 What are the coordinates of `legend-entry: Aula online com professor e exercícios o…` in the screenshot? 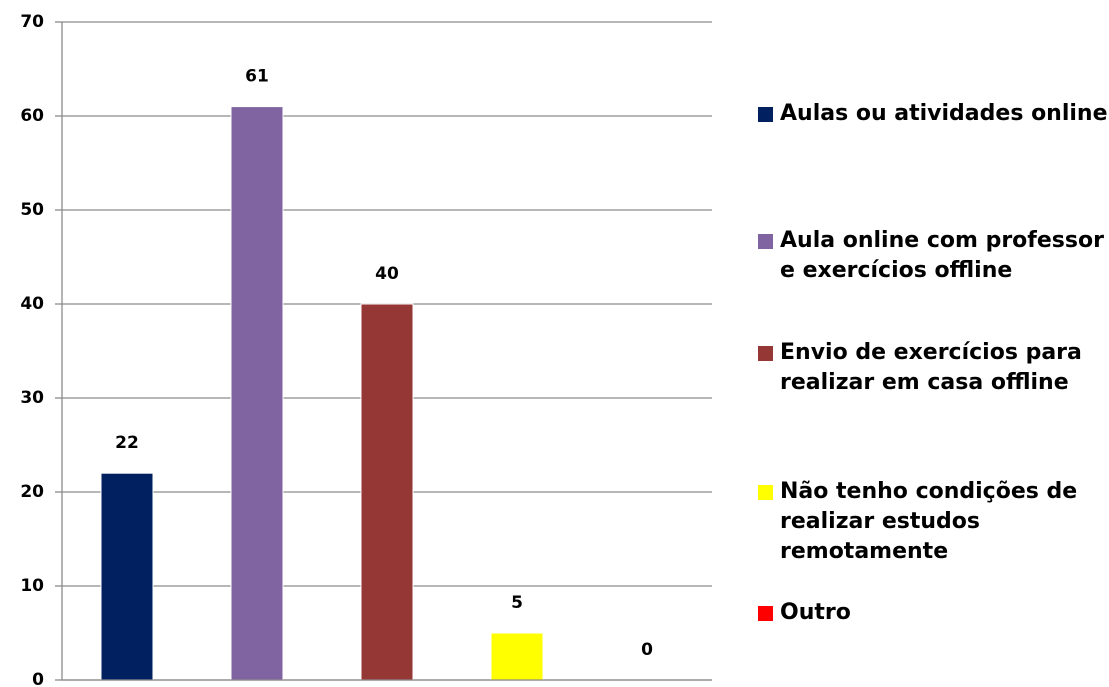 It's located at (933, 256).